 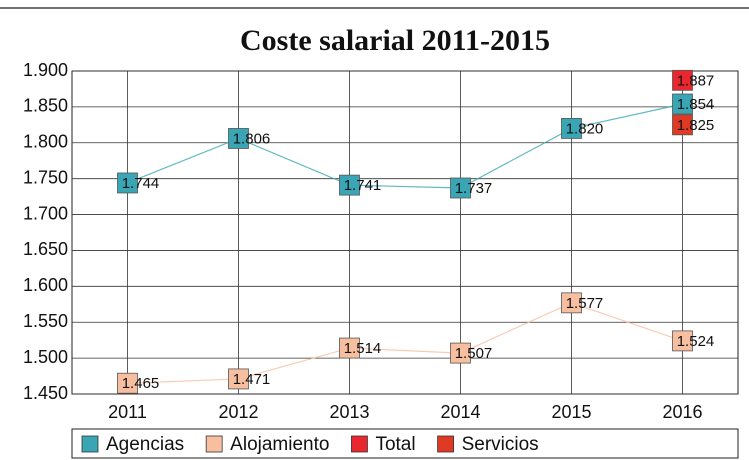 What do you see at coordinates (500, 444) in the screenshot?
I see `legend-label: Servicios` at bounding box center [500, 444].